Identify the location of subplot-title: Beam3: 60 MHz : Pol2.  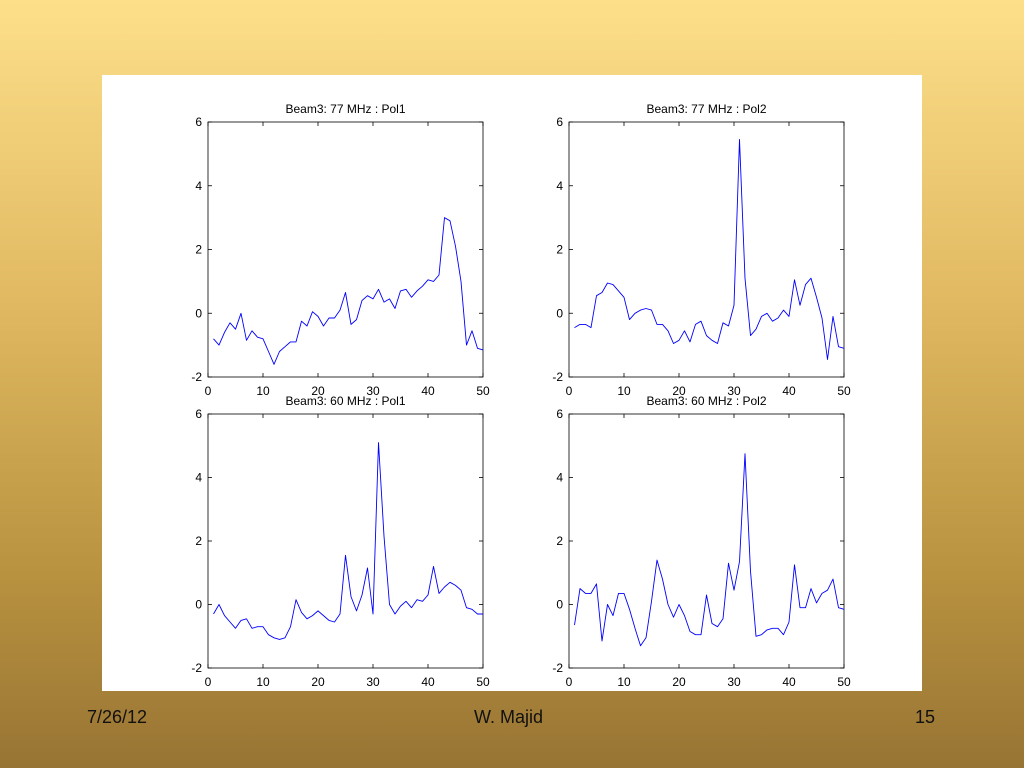
(706, 401).